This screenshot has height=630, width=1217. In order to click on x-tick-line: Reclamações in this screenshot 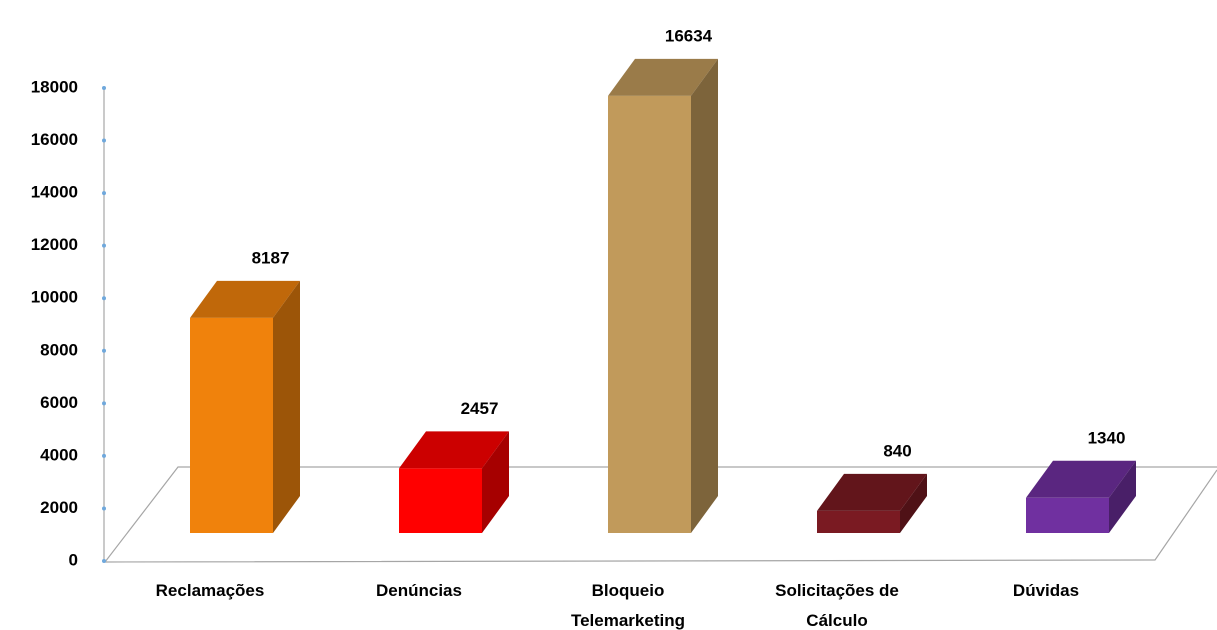, I will do `click(210, 590)`.